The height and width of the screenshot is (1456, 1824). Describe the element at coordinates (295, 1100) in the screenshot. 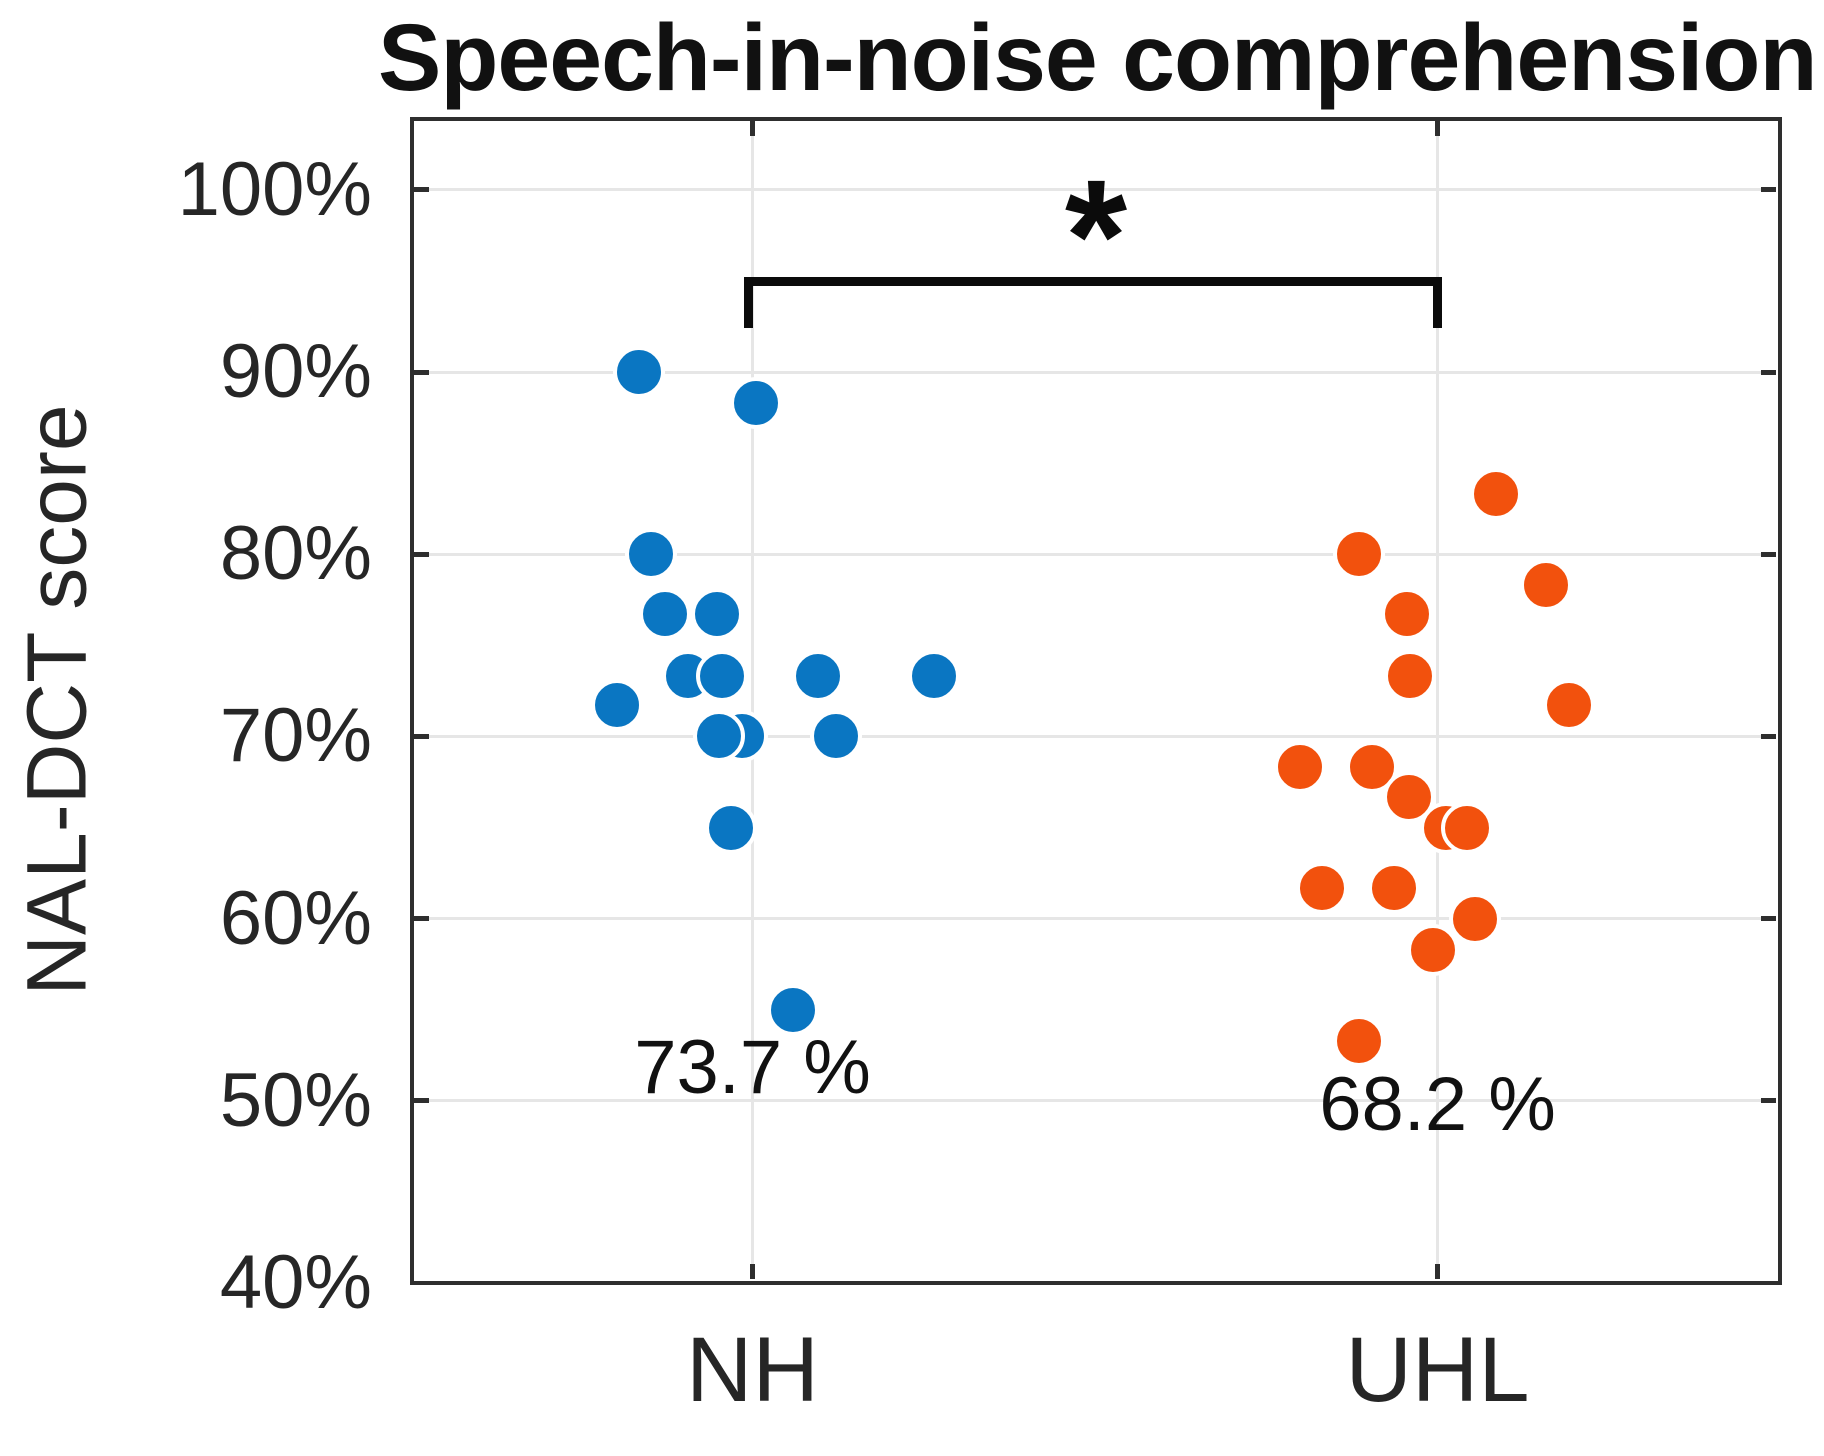

I see `y-tick-label: 50%` at that location.